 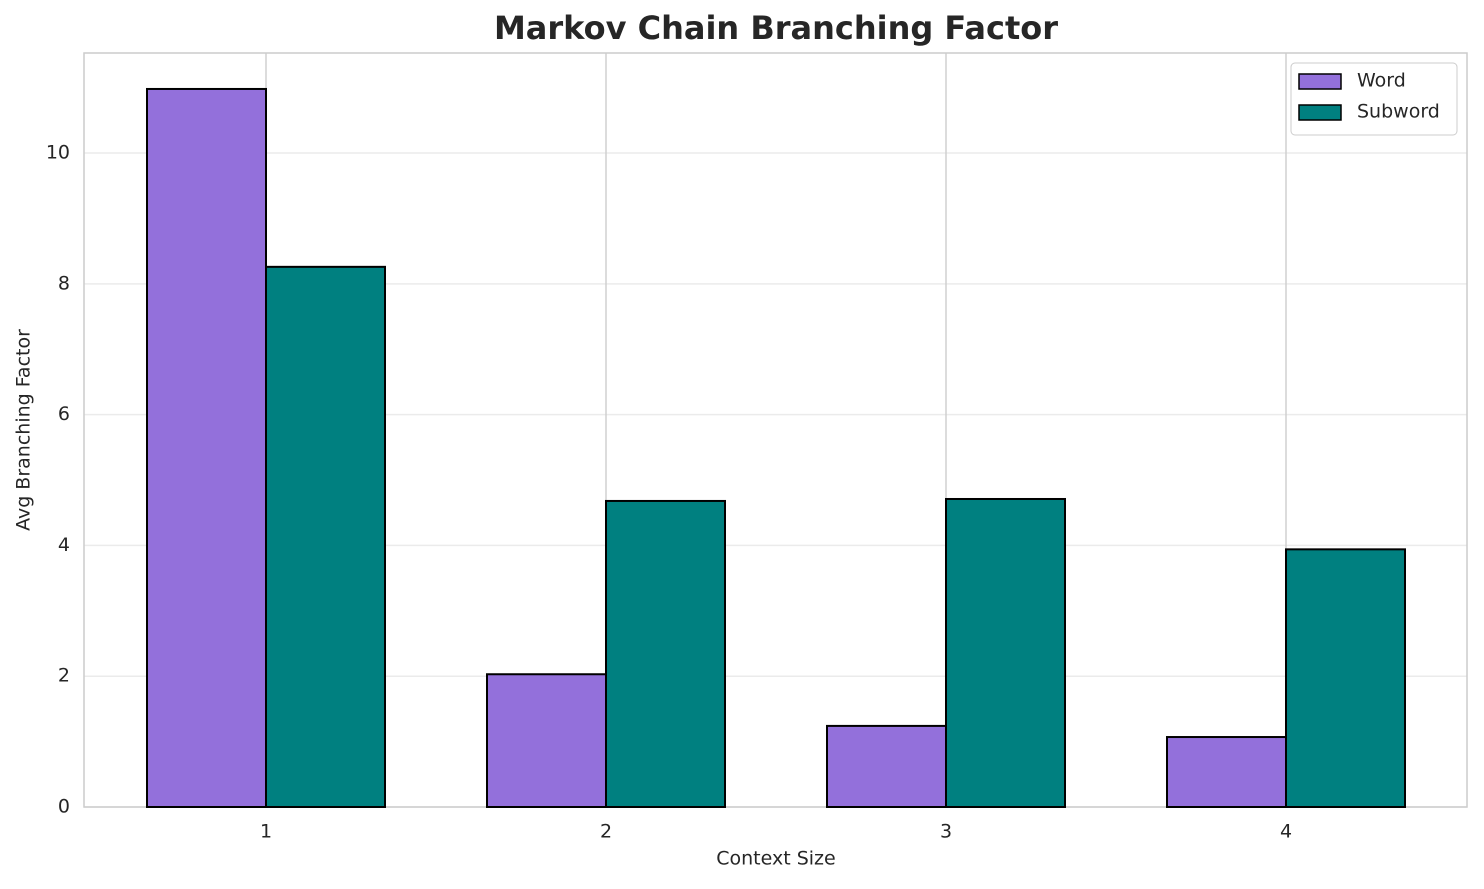 I want to click on x-tick-label: 3, so click(x=946, y=832).